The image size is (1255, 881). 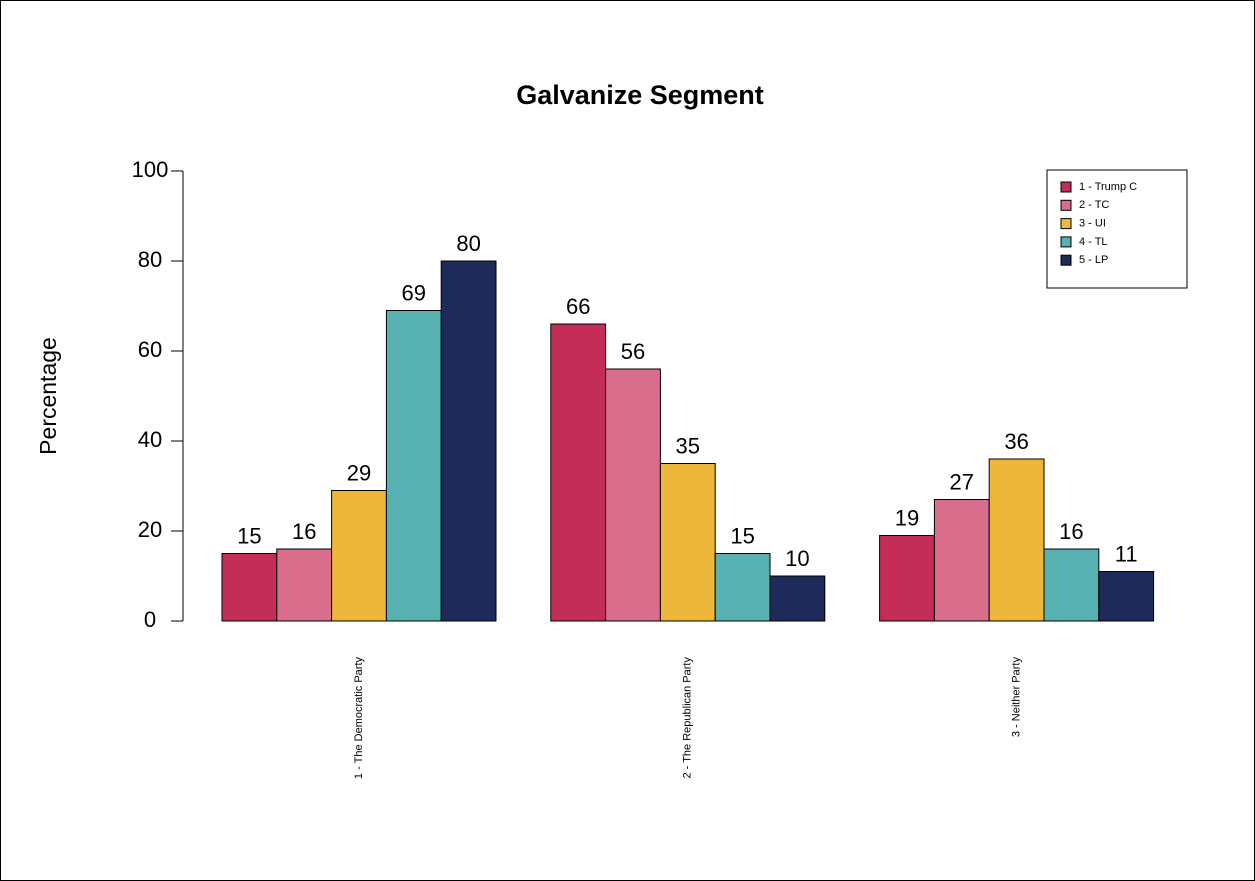 What do you see at coordinates (1016, 441) in the screenshot?
I see `value-label: 36` at bounding box center [1016, 441].